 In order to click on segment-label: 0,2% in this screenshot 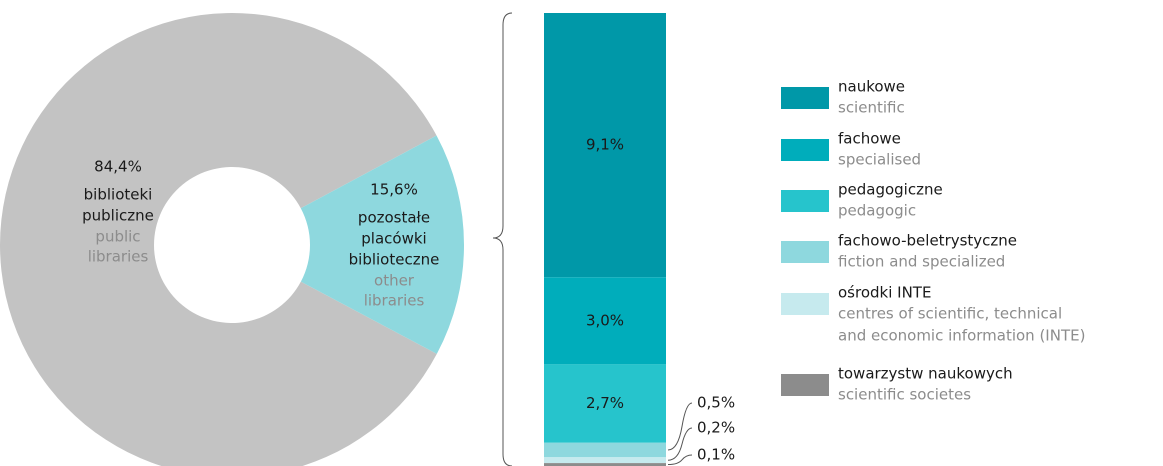, I will do `click(716, 428)`.